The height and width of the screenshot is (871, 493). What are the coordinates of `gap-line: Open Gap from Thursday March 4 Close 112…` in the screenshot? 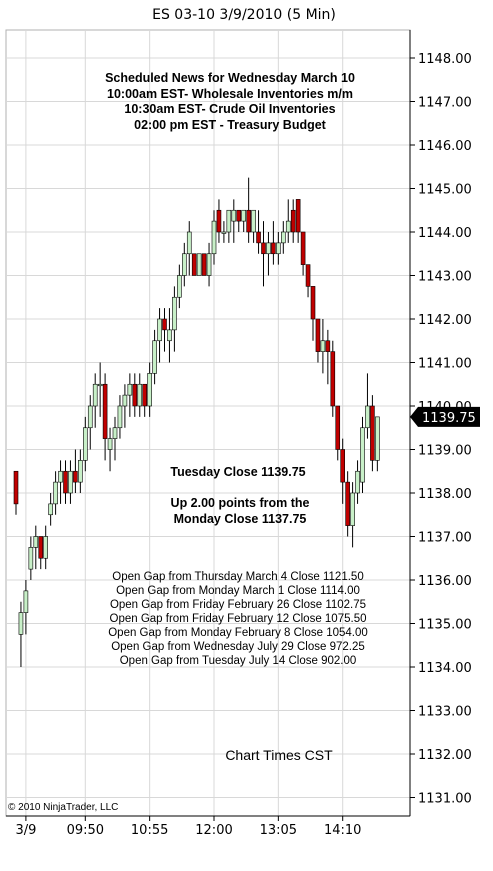 It's located at (237, 577).